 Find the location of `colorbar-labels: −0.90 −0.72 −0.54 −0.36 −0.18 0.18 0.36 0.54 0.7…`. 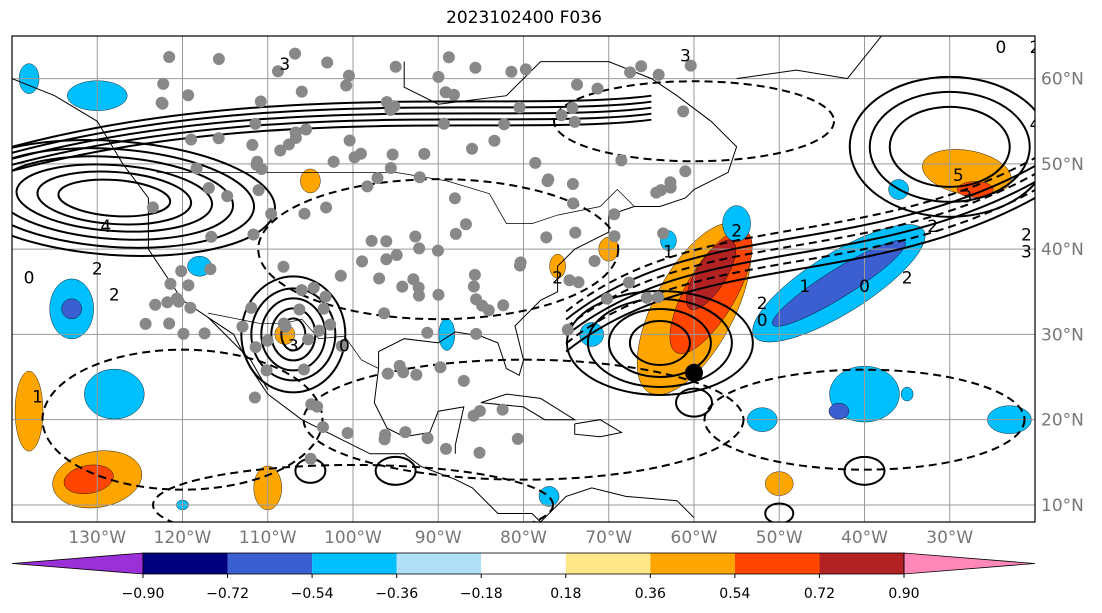

colorbar-labels: −0.90 −0.72 −0.54 −0.36 −0.18 0.18 0.36 0.54 0.7… is located at coordinates (521, 588).